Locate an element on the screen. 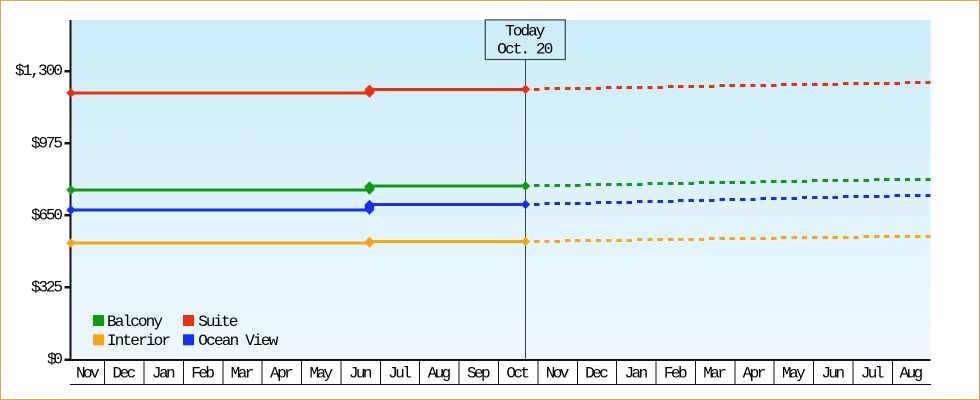 This screenshot has height=400, width=980. svg-text: Interior is located at coordinates (139, 341).